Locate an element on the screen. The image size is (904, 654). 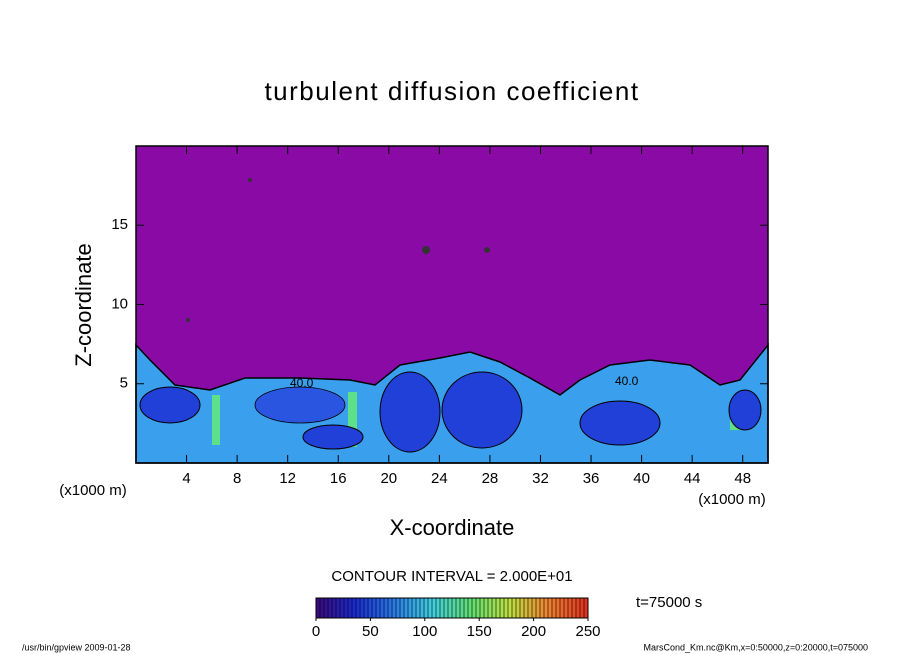
chart-title: turbulent diffusion coefficient is located at coordinates (451, 91).